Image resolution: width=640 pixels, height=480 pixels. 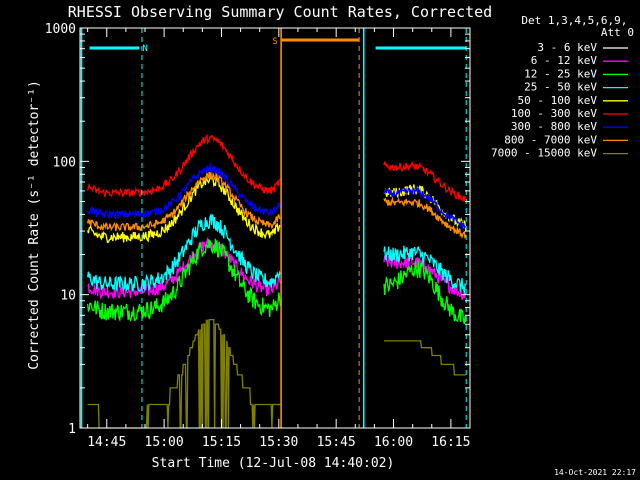 What do you see at coordinates (550, 139) in the screenshot?
I see `legend-label: 800 - 7000 keV` at bounding box center [550, 139].